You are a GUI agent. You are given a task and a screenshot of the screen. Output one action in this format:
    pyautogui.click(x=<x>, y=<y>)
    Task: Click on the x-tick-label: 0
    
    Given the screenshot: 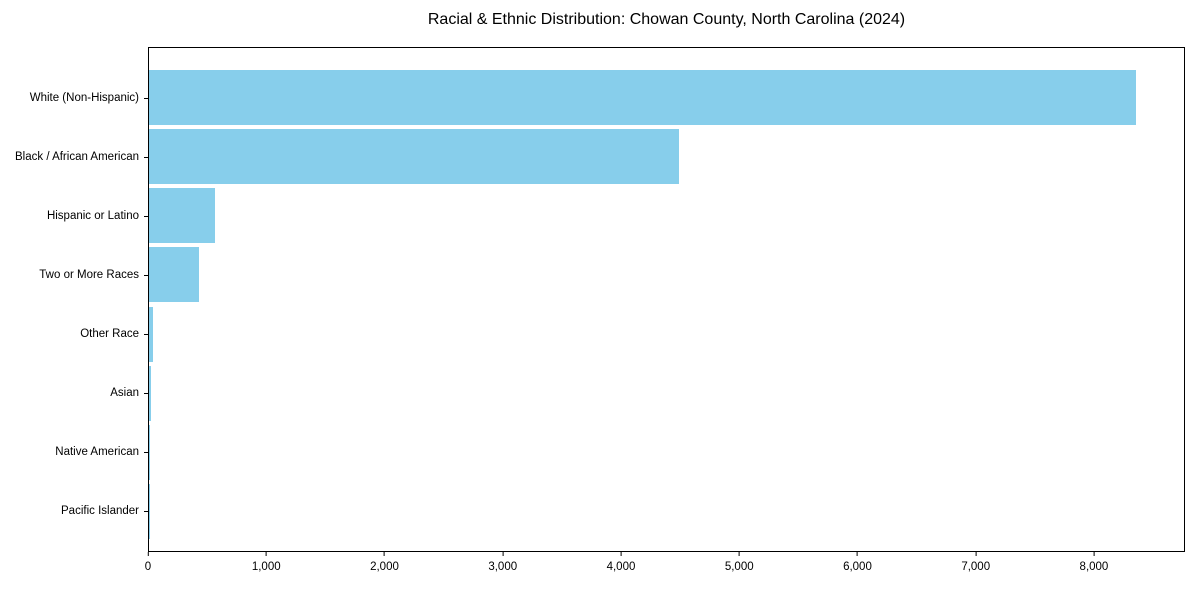 What is the action you would take?
    pyautogui.click(x=148, y=567)
    